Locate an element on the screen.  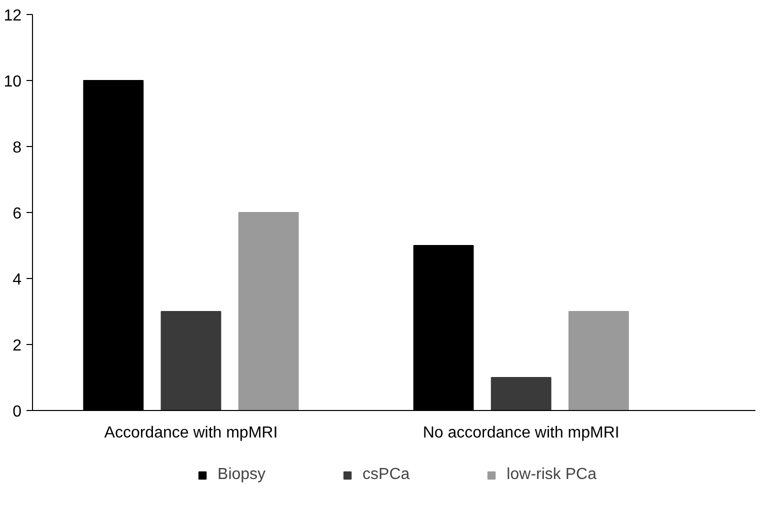
y-tick-label: 2 is located at coordinates (17, 346).